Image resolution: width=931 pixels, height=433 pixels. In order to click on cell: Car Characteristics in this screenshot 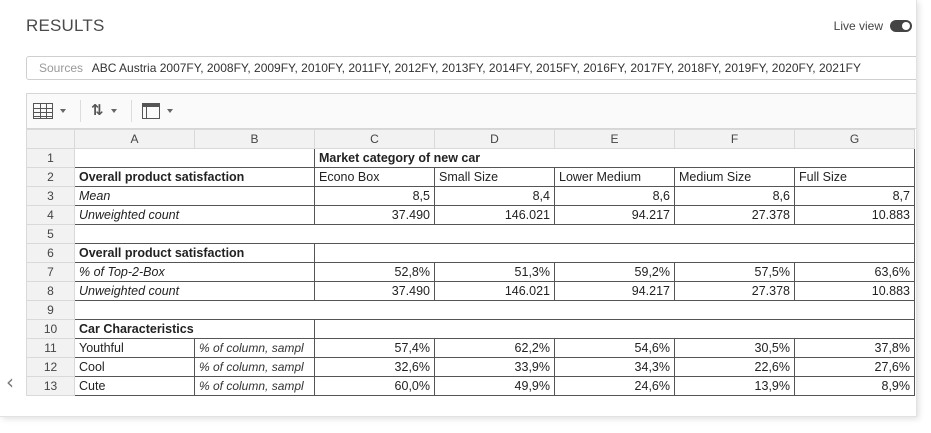, I will do `click(194, 329)`.